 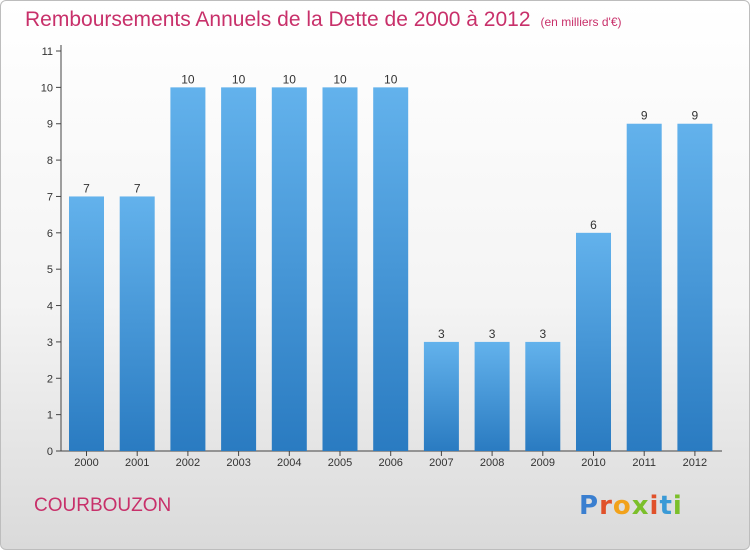 I want to click on x-tick-label: 2005, so click(x=340, y=463).